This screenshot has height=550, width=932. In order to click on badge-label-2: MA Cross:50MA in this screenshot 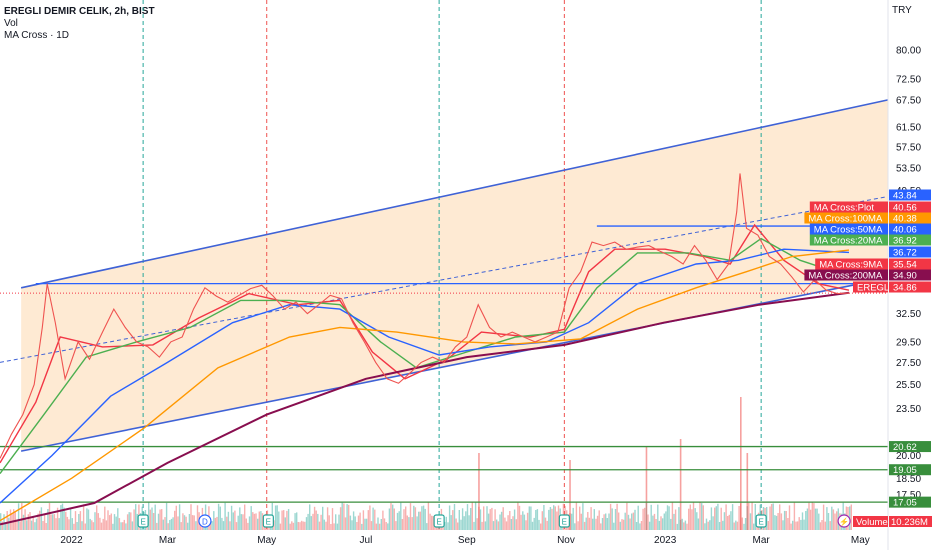, I will do `click(848, 230)`.